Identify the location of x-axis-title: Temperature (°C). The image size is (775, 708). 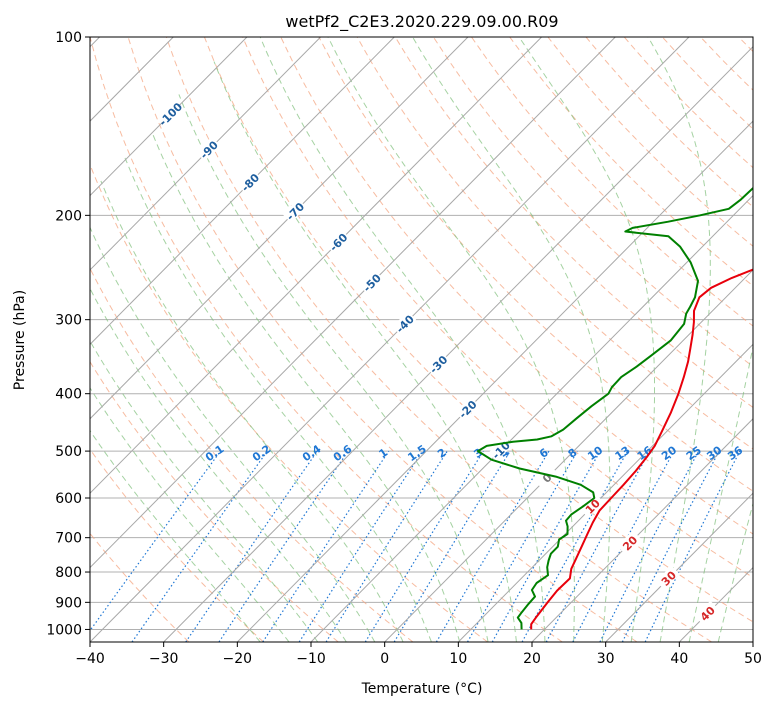
(422, 689).